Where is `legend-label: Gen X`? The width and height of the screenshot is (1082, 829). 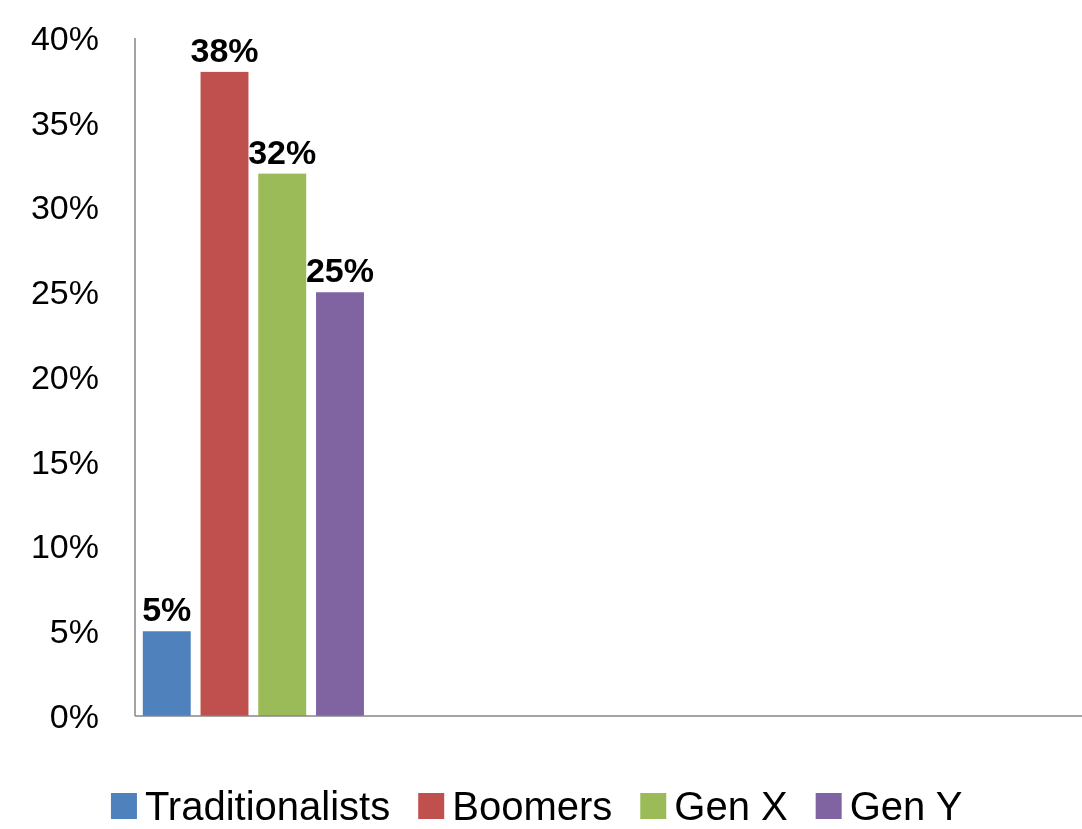 legend-label: Gen X is located at coordinates (731, 806).